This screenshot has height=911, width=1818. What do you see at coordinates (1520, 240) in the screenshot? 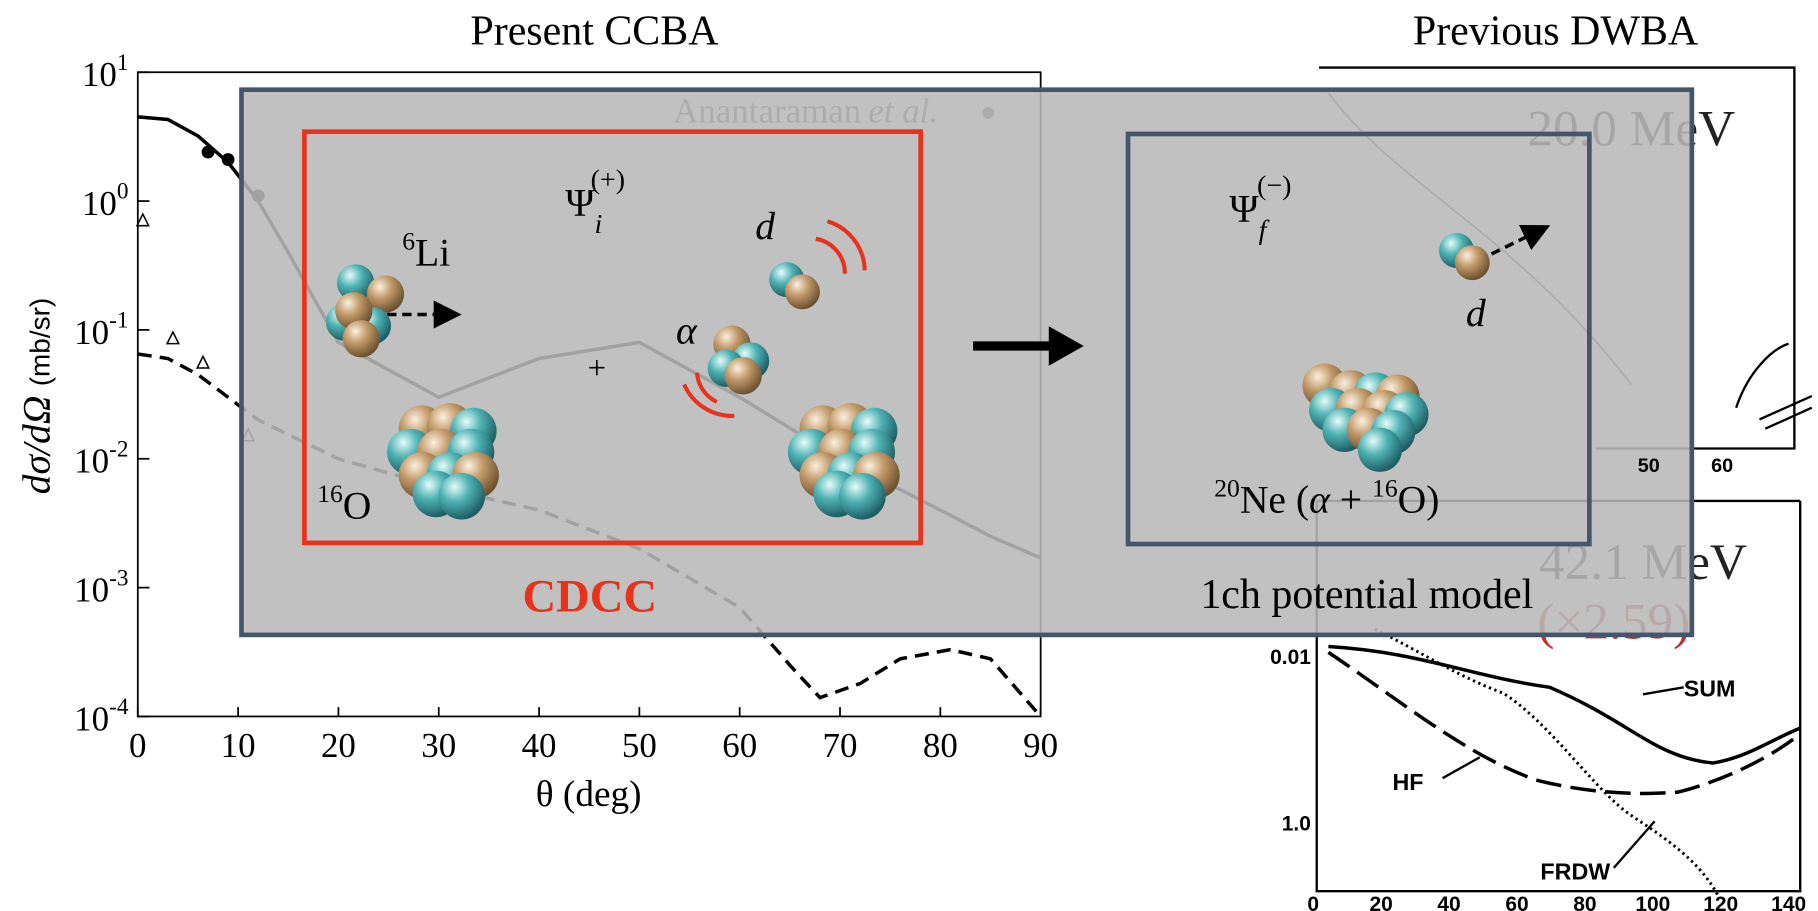
I see `d-arrow` at bounding box center [1520, 240].